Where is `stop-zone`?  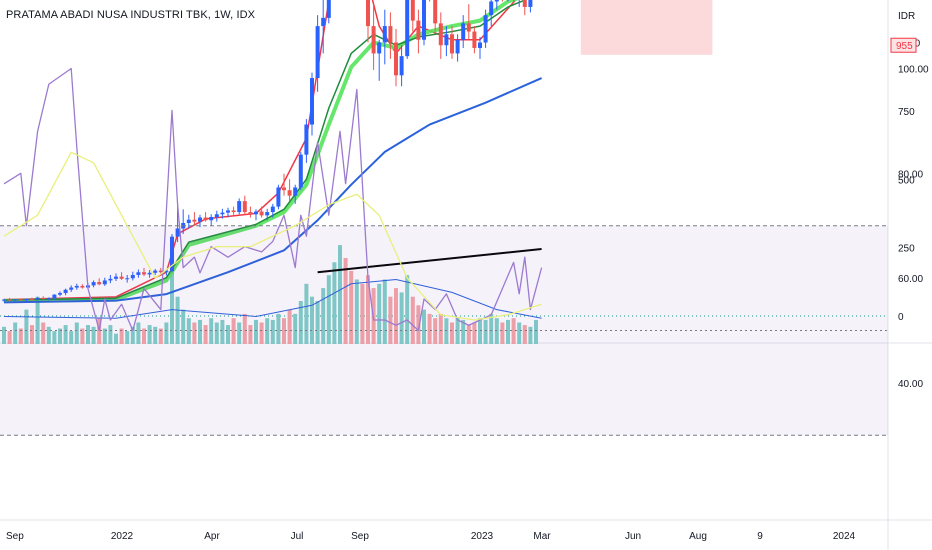 stop-zone is located at coordinates (646, 27).